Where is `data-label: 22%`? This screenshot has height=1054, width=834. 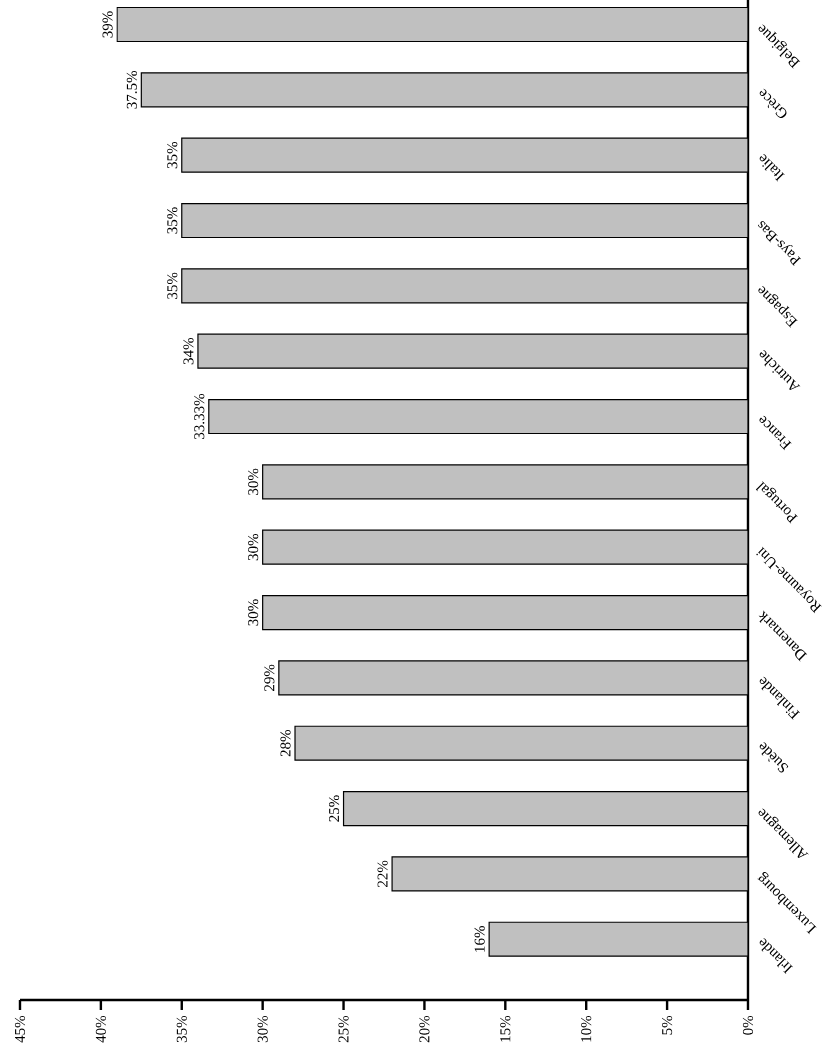
data-label: 22% is located at coordinates (382, 873).